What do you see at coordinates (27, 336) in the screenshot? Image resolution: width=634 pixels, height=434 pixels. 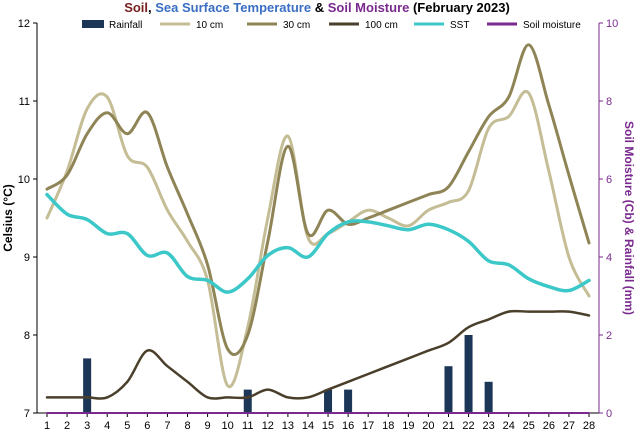 I see `y-tick-left-label: 8` at bounding box center [27, 336].